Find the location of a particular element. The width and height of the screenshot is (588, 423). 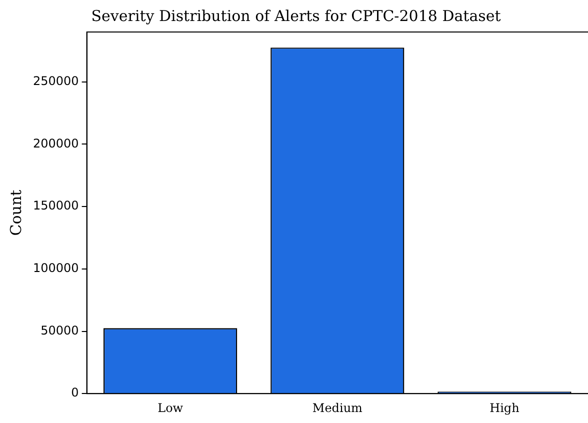

y-tick-label: 250000 is located at coordinates (55, 81).